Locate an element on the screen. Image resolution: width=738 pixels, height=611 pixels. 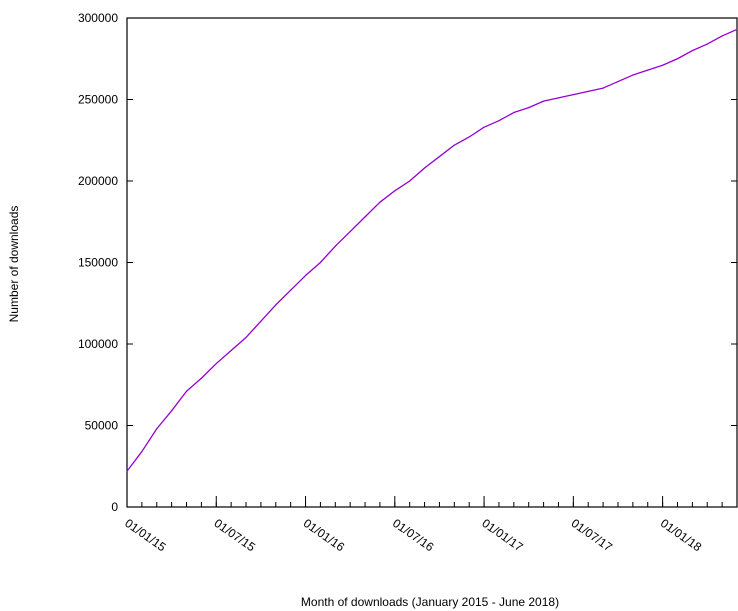
x-tick-label: 01/07/17 is located at coordinates (592, 535).